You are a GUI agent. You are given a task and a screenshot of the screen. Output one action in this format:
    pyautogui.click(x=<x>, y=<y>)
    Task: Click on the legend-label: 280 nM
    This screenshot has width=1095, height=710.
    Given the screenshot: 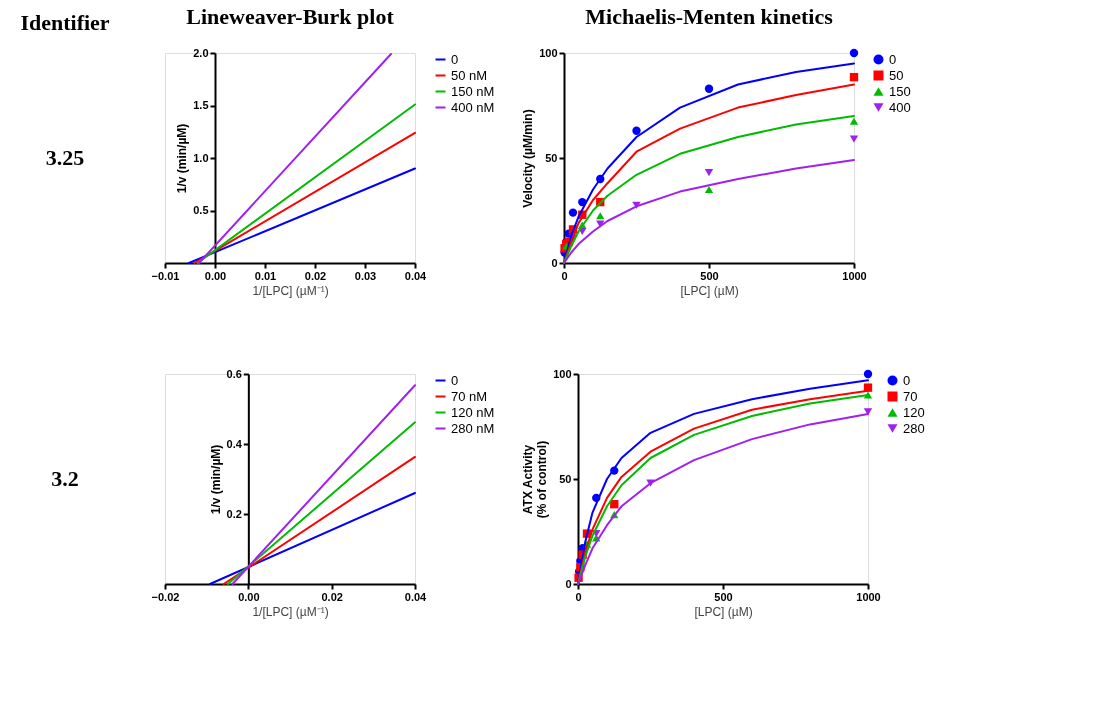 What is the action you would take?
    pyautogui.click(x=473, y=428)
    